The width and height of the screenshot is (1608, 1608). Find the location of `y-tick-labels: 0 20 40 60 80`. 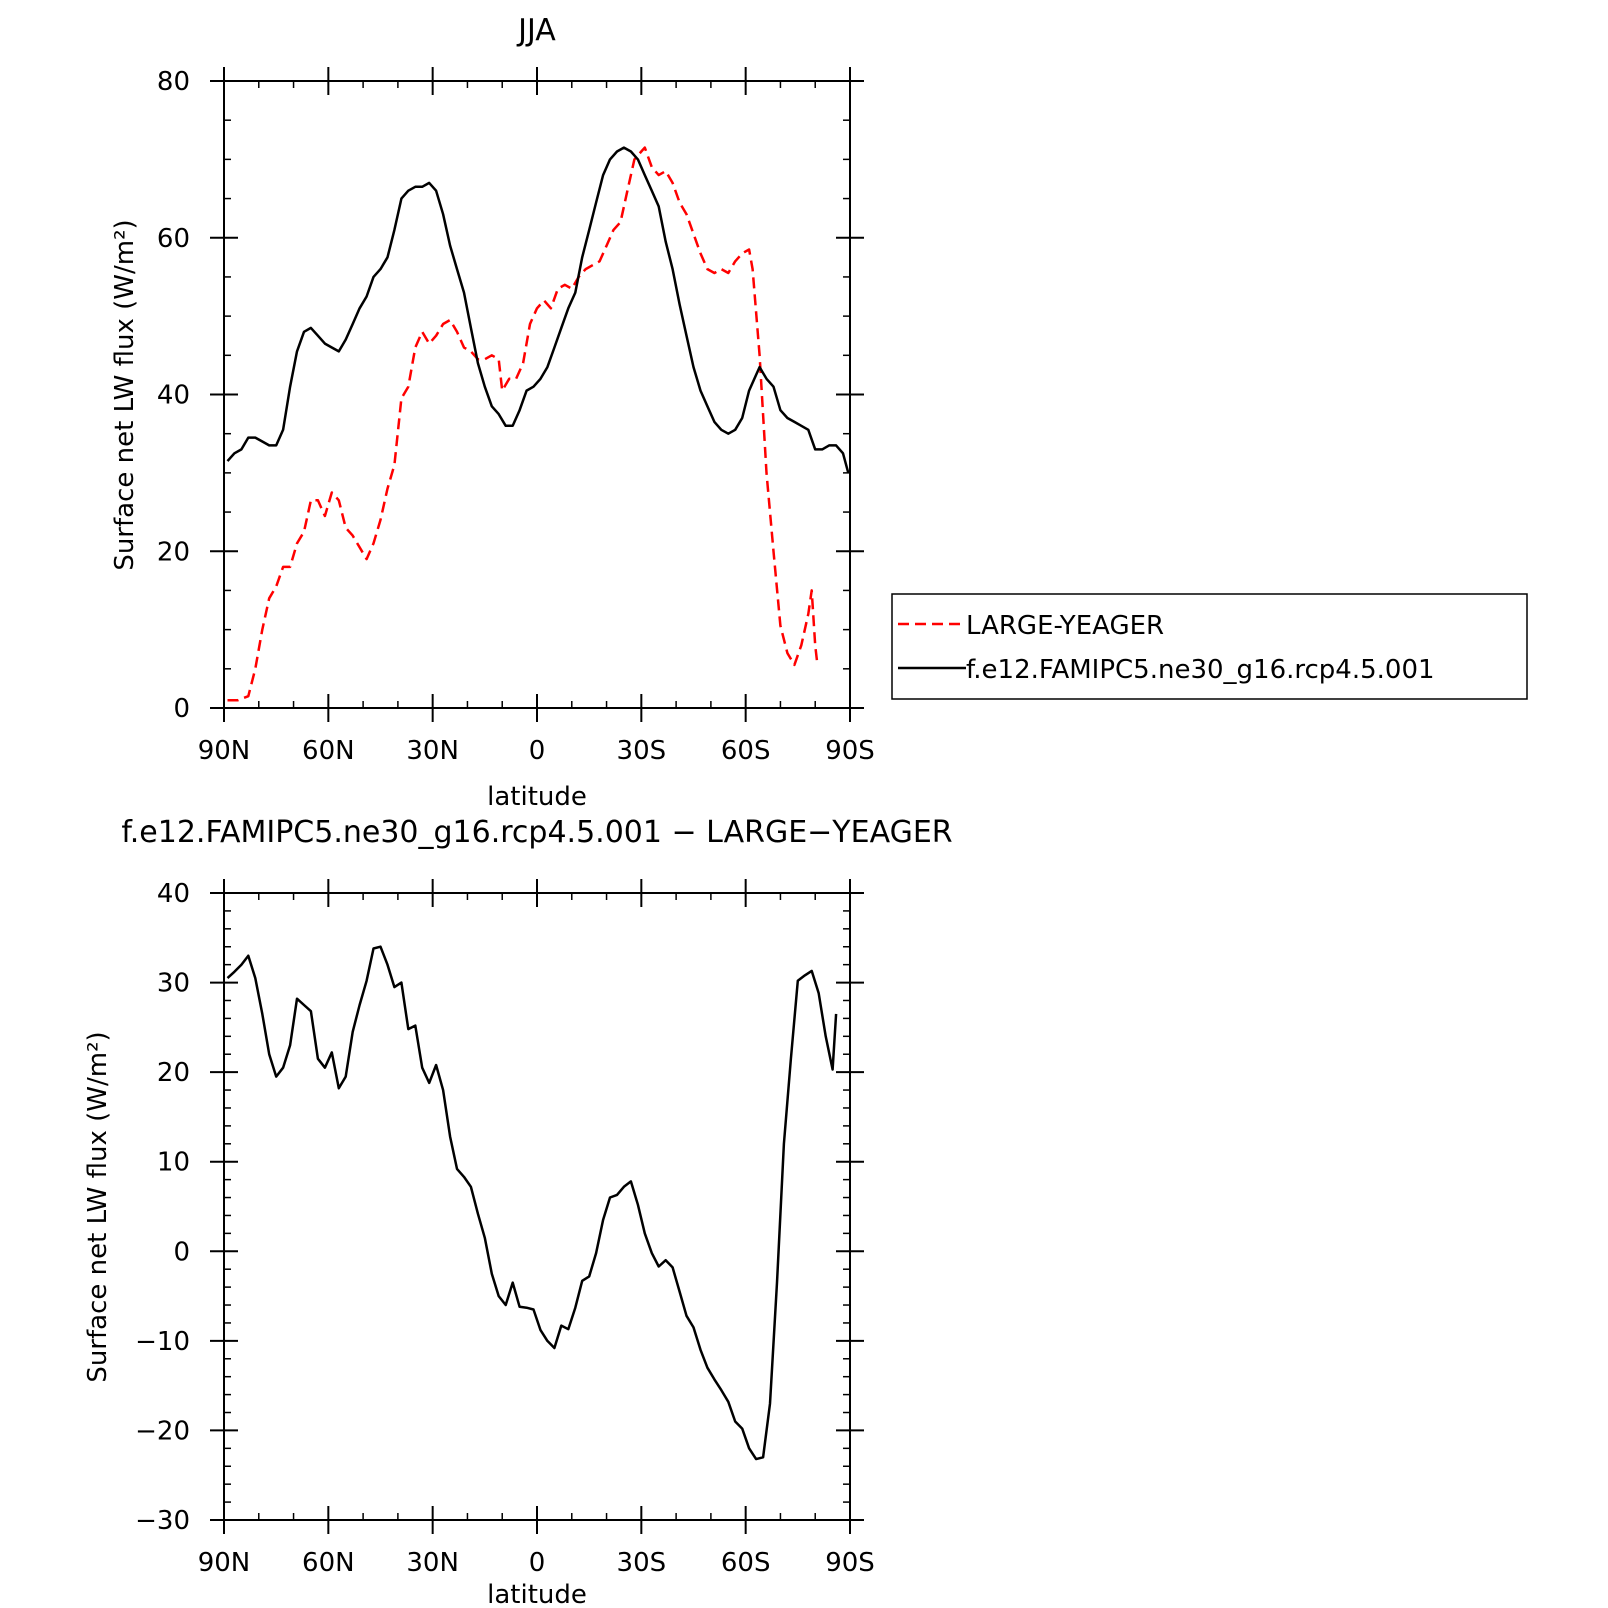

y-tick-labels: 0 20 40 60 80 is located at coordinates (173, 395).